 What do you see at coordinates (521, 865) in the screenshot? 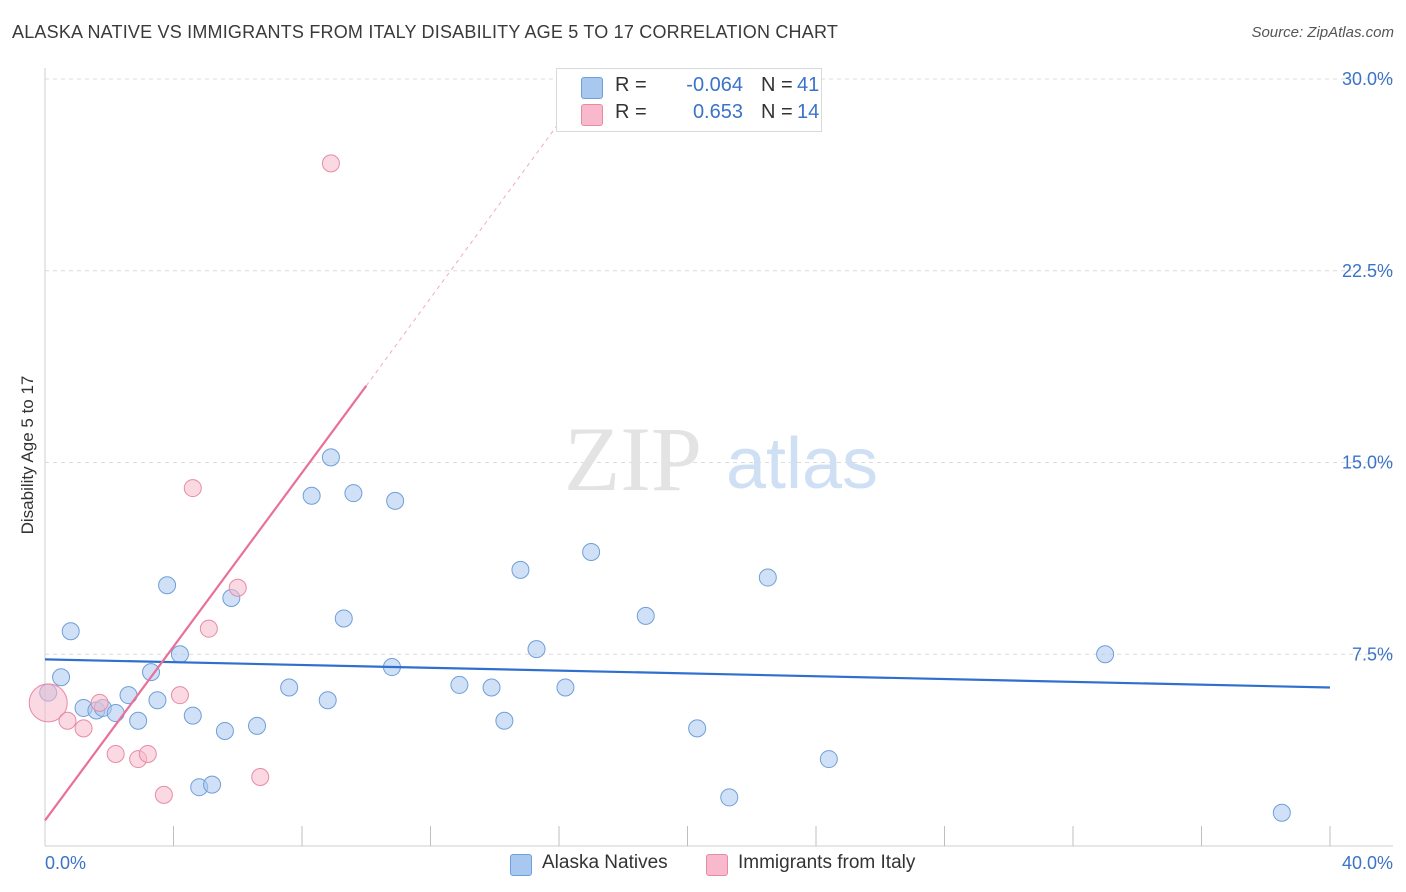
I see `bottom-legend-swatch-alaska` at bounding box center [521, 865].